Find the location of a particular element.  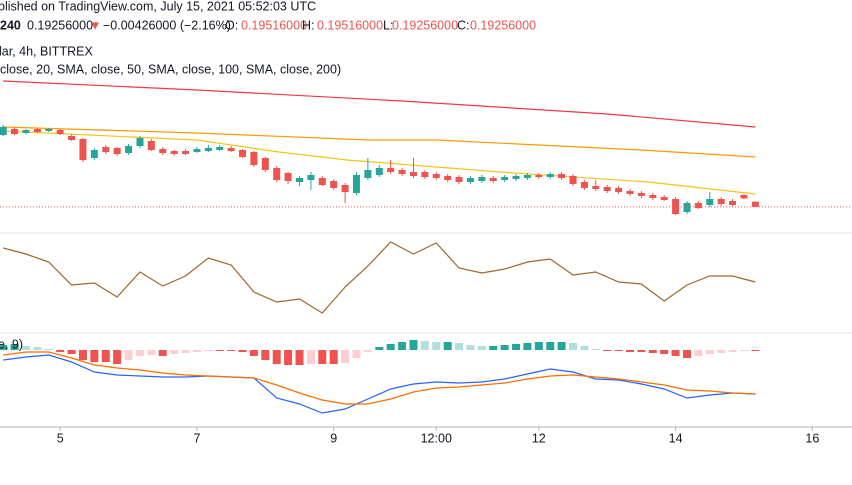

ohlc-label: H: is located at coordinates (308, 25).